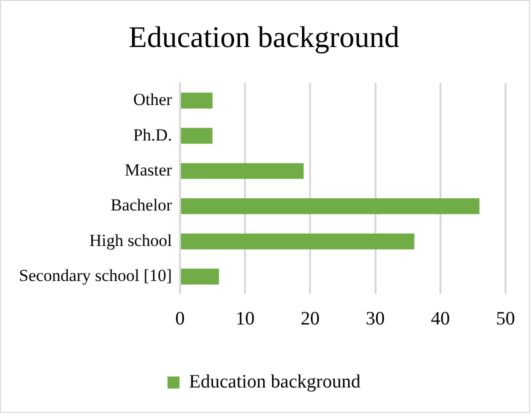  What do you see at coordinates (310, 319) in the screenshot?
I see `x-tick-label: 20` at bounding box center [310, 319].